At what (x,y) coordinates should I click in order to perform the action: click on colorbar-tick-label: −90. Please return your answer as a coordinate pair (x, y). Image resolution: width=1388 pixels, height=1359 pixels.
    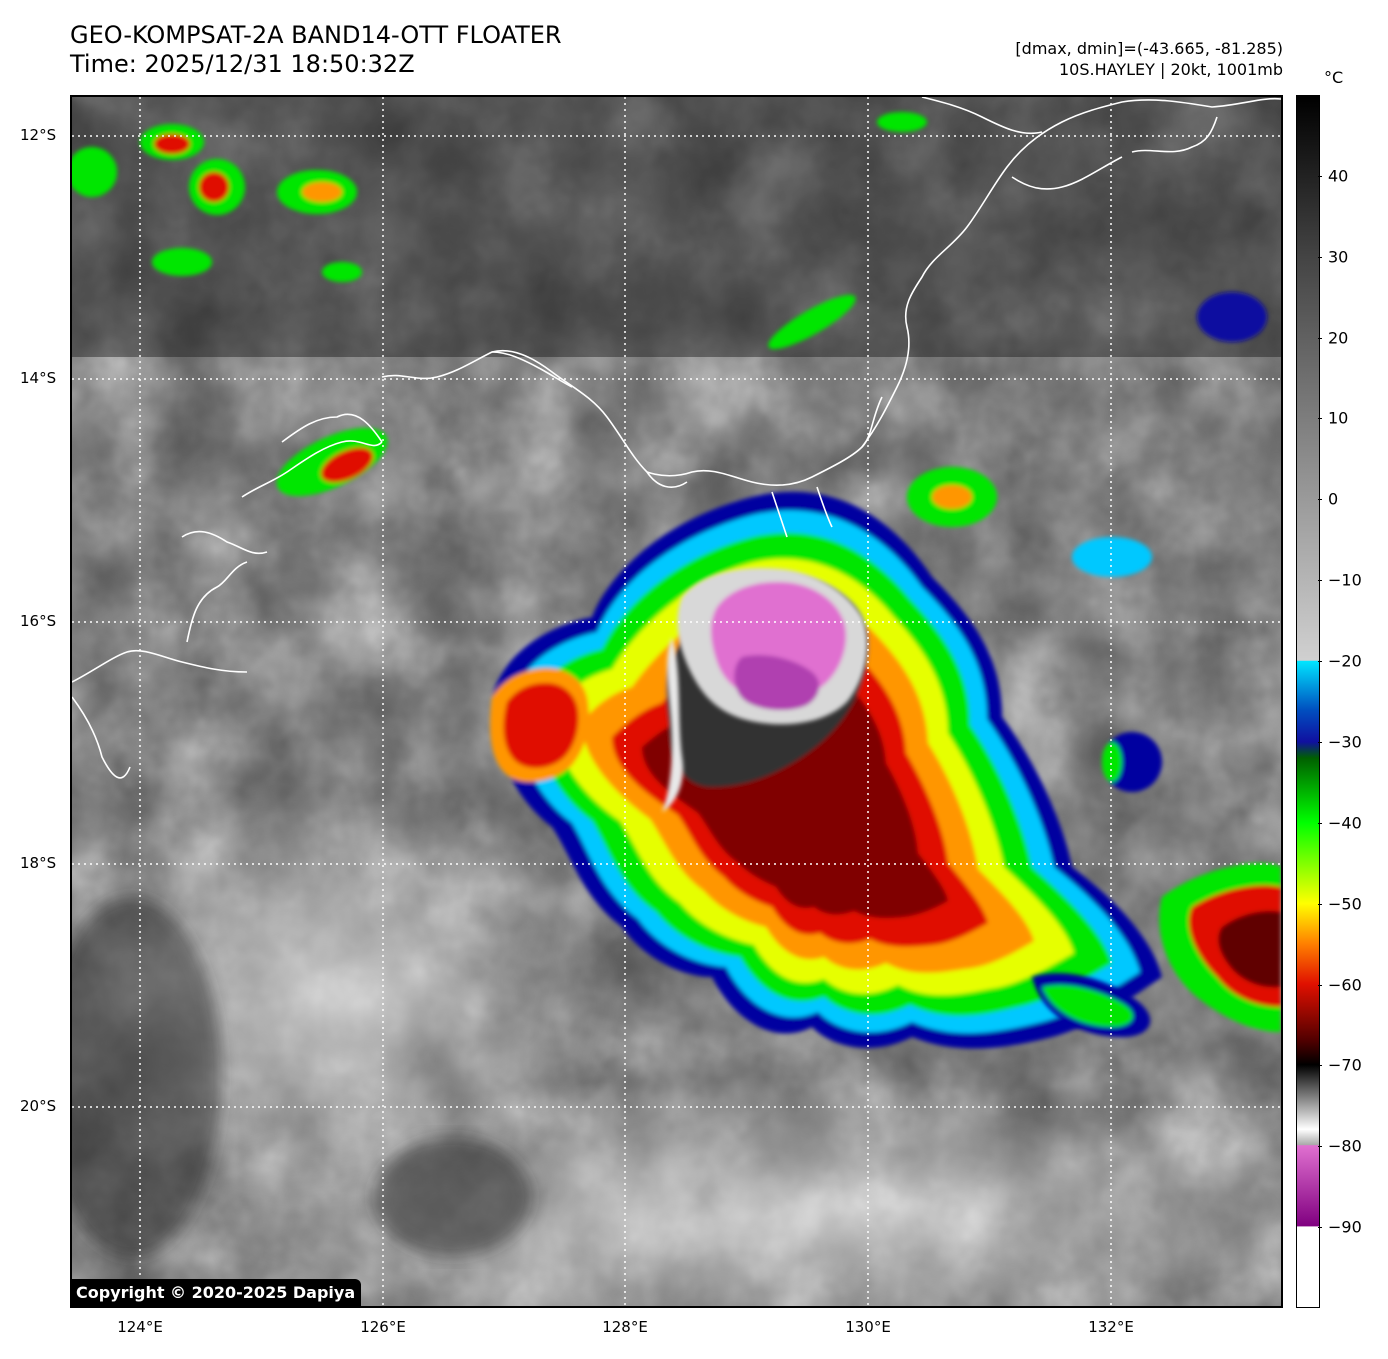
    Looking at the image, I should click on (1345, 1227).